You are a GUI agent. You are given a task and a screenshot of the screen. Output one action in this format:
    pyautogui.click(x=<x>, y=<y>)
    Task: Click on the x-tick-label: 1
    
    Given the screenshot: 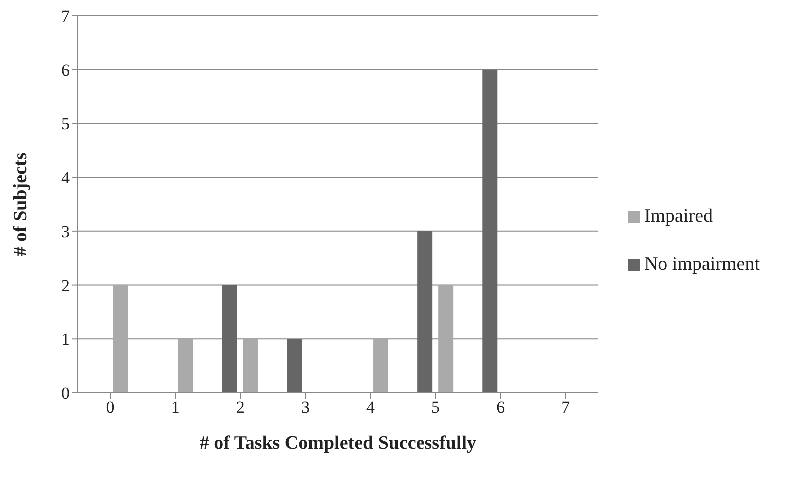 What is the action you would take?
    pyautogui.click(x=175, y=408)
    